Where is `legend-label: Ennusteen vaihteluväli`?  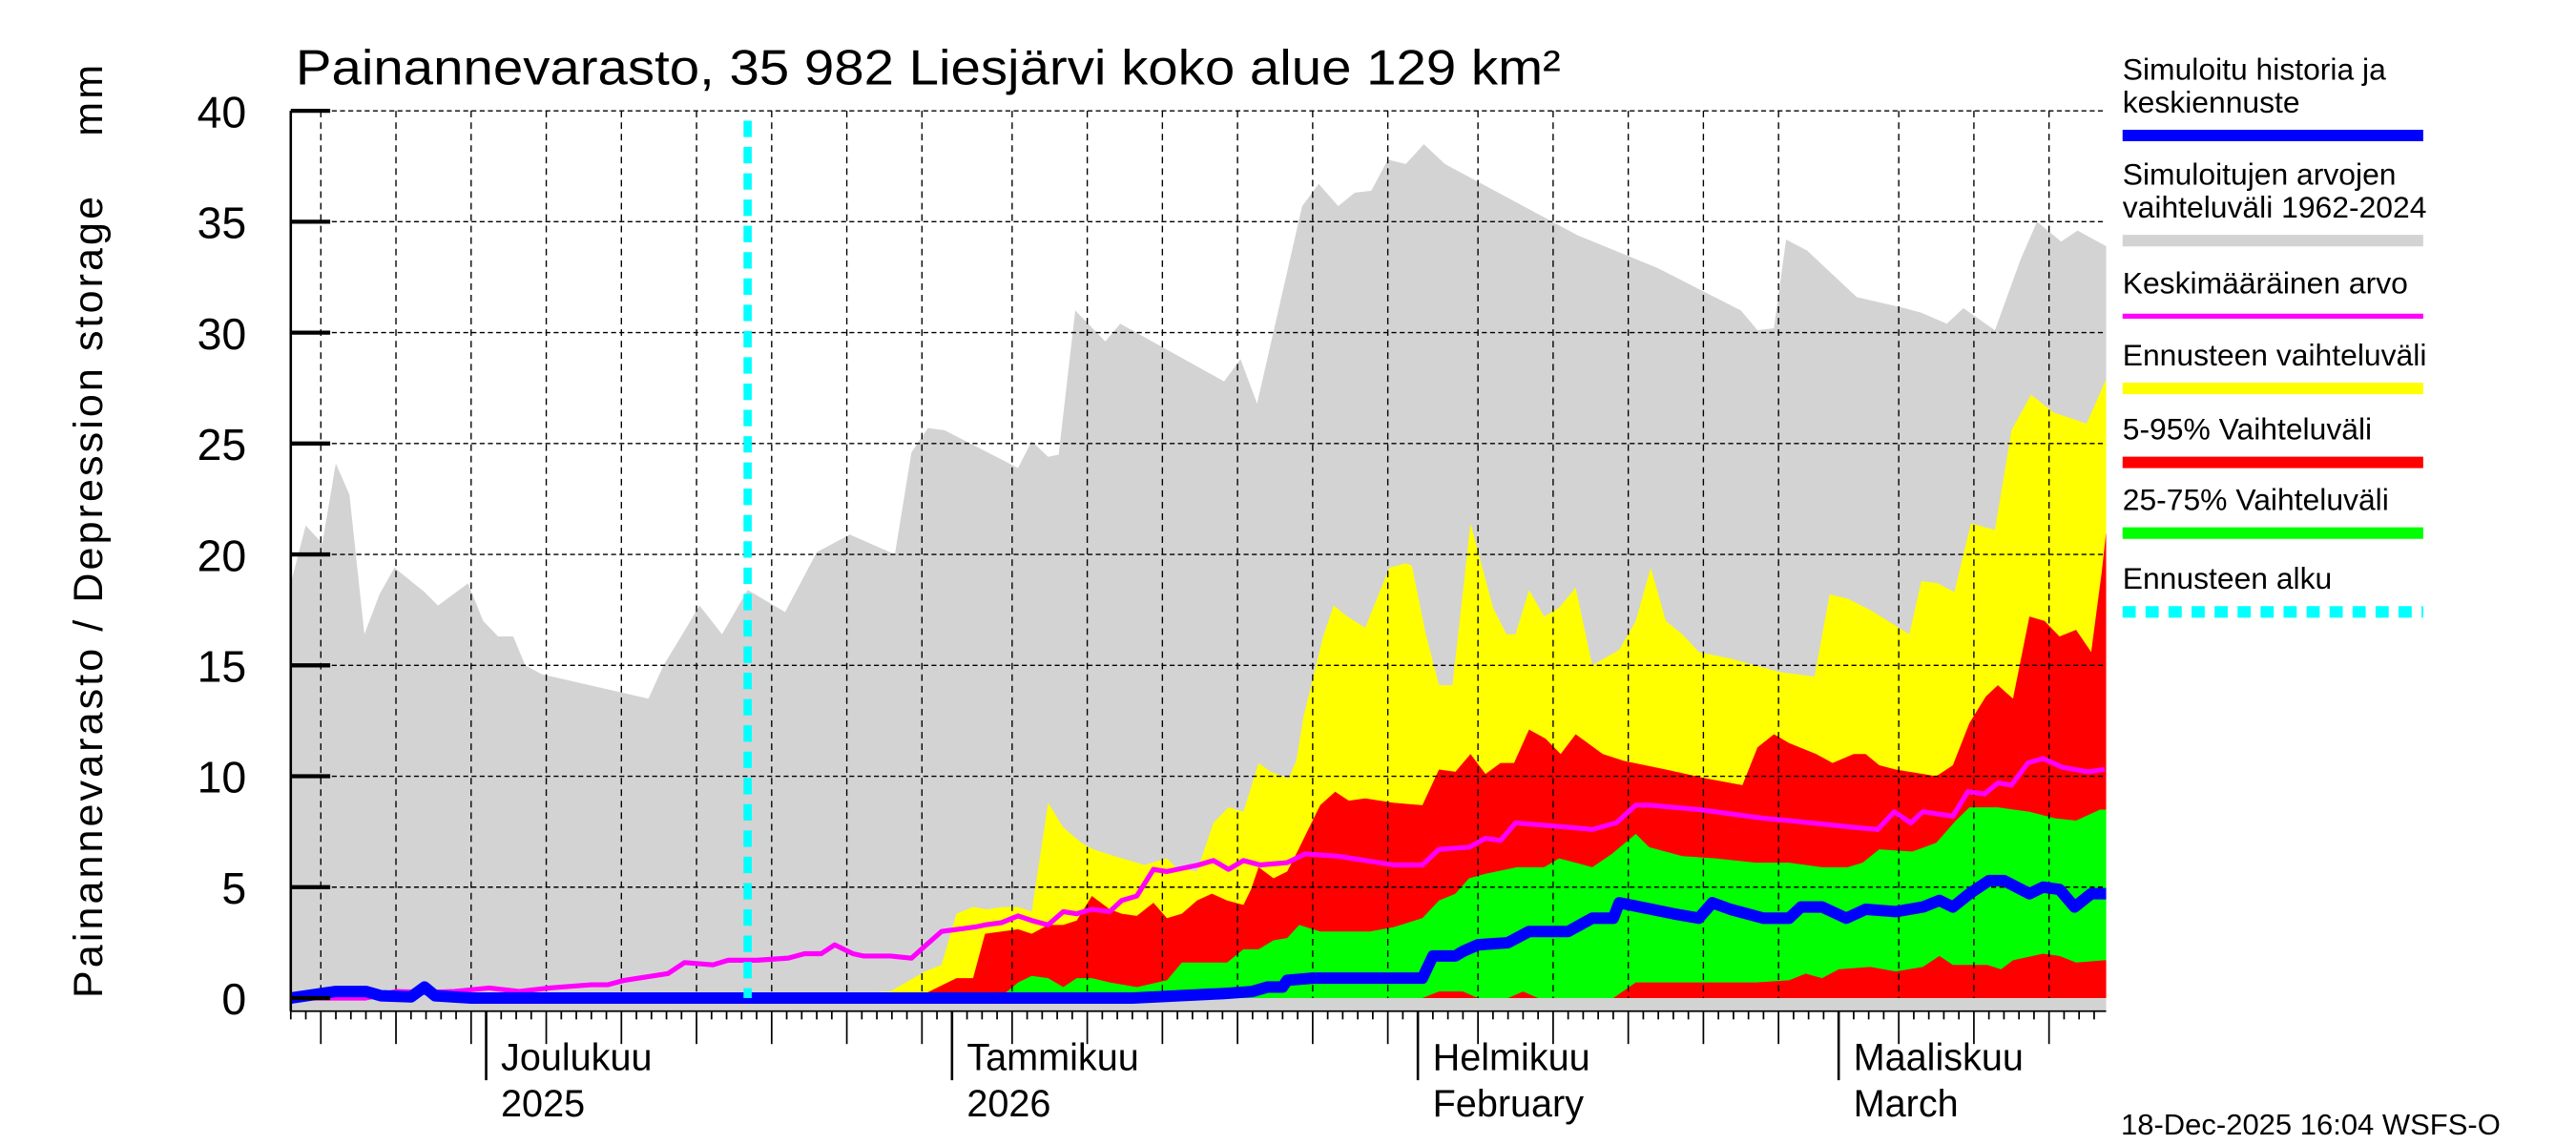 legend-label: Ennusteen vaihteluväli is located at coordinates (2275, 355).